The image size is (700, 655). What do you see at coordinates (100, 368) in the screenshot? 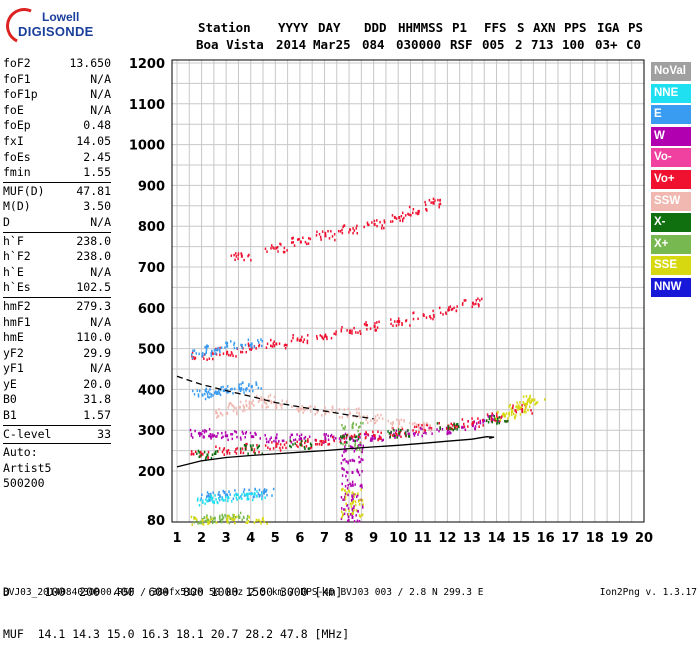
I see `param-value: N/A` at bounding box center [100, 368].